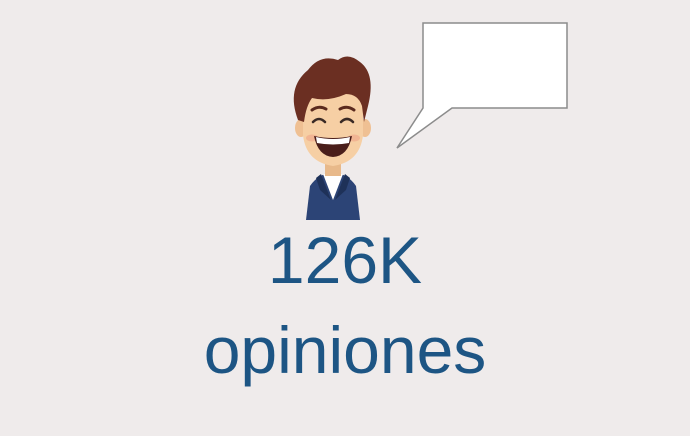 The image size is (690, 436). What do you see at coordinates (332, 89) in the screenshot?
I see `hair-shape` at bounding box center [332, 89].